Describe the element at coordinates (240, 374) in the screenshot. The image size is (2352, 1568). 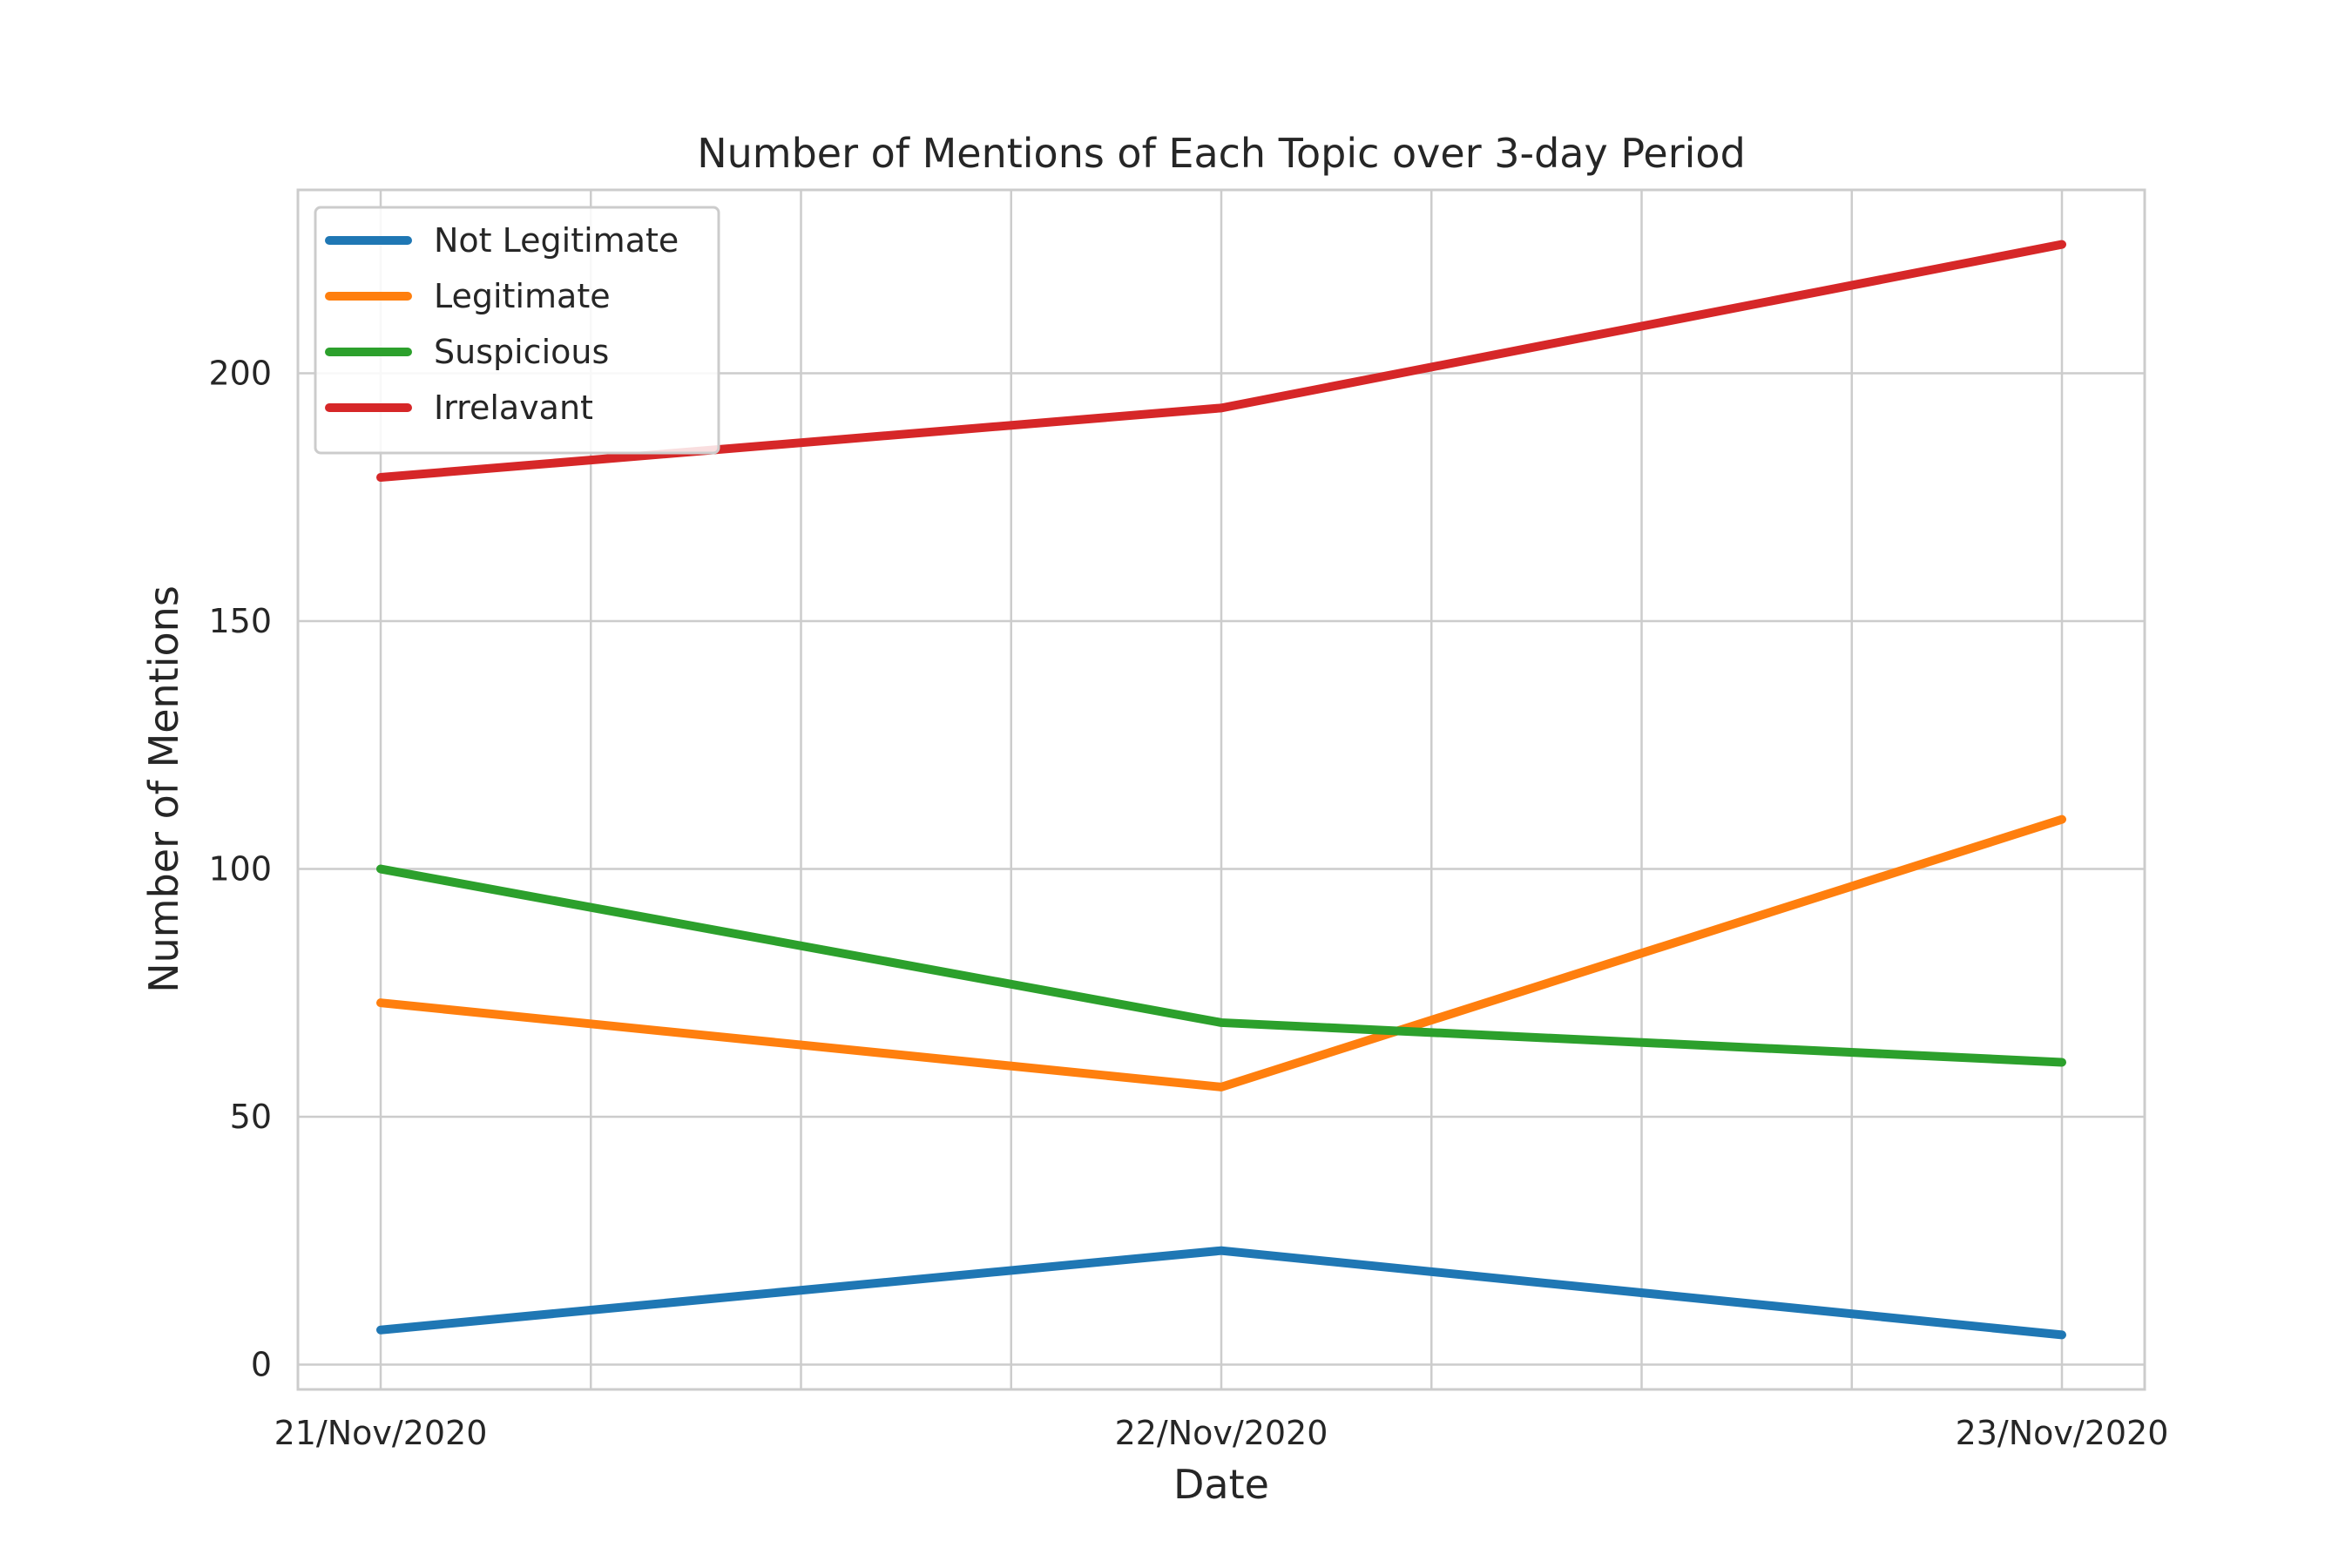
I see `y-tick-label: 200` at that location.